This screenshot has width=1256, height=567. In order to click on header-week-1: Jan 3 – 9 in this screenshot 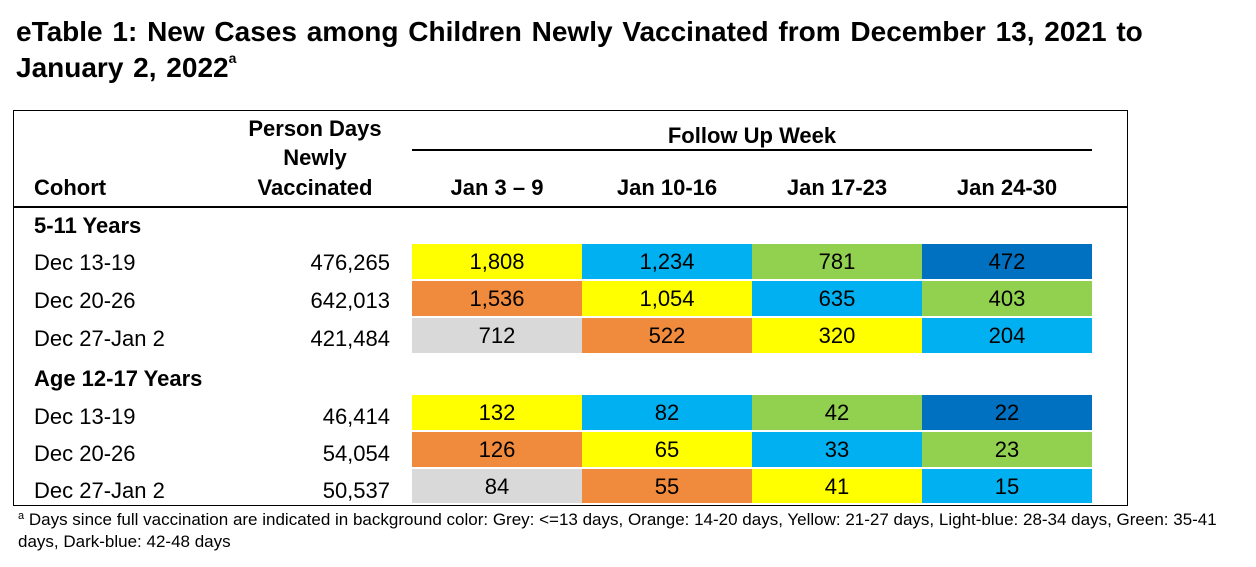, I will do `click(497, 187)`.